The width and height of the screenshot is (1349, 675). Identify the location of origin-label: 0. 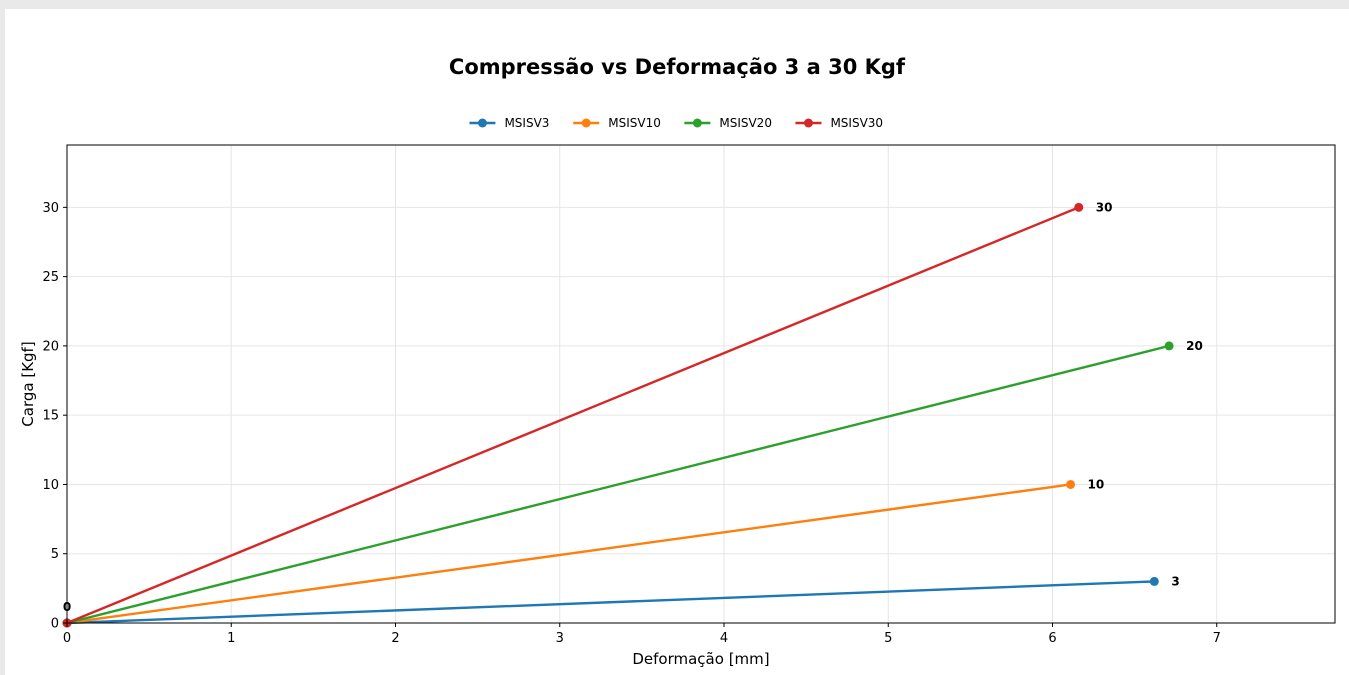
(67, 607).